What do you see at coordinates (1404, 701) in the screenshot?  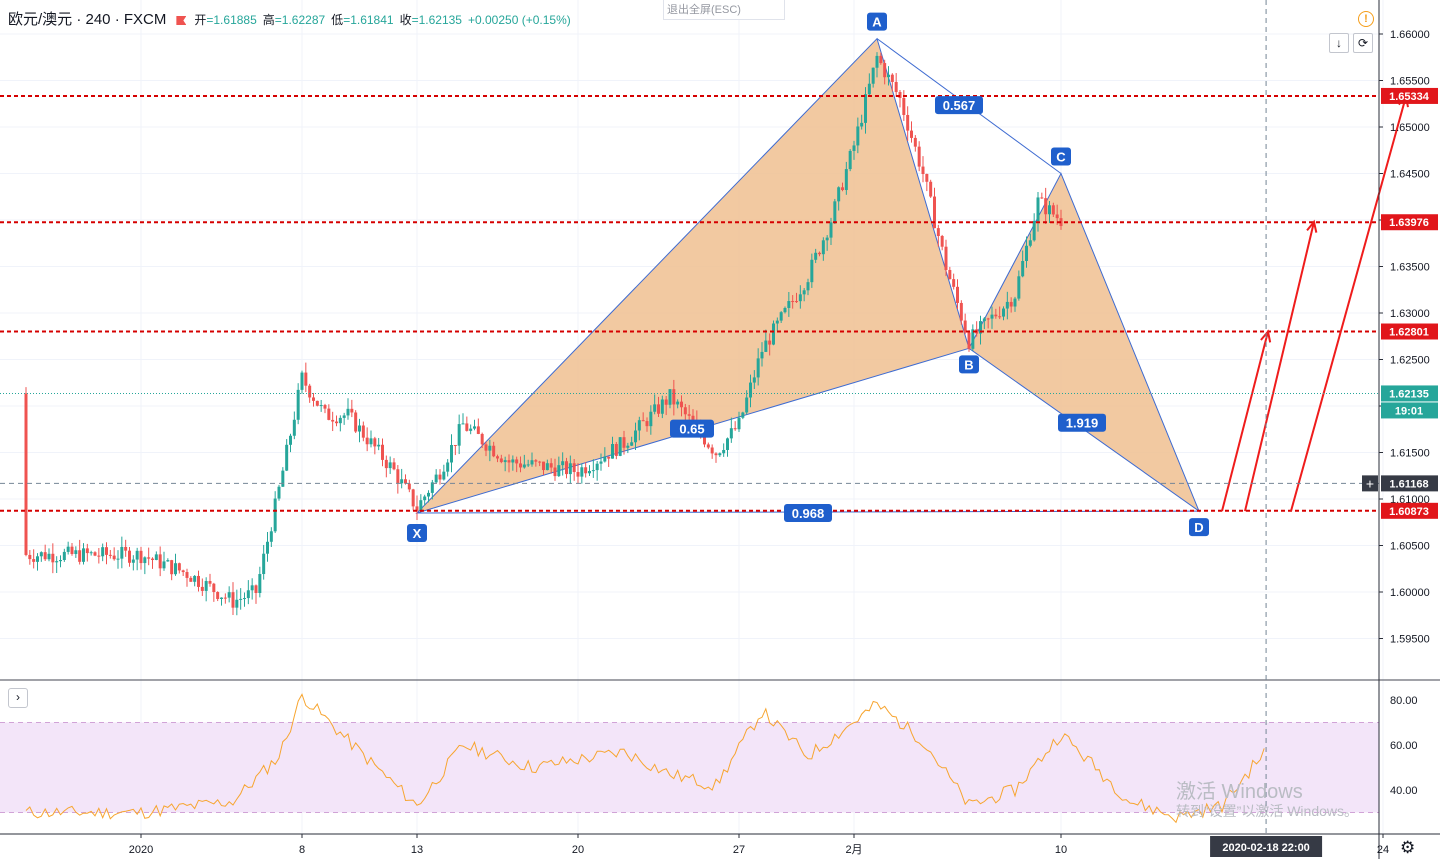 I see `rsi-tick-label: 80.00` at bounding box center [1404, 701].